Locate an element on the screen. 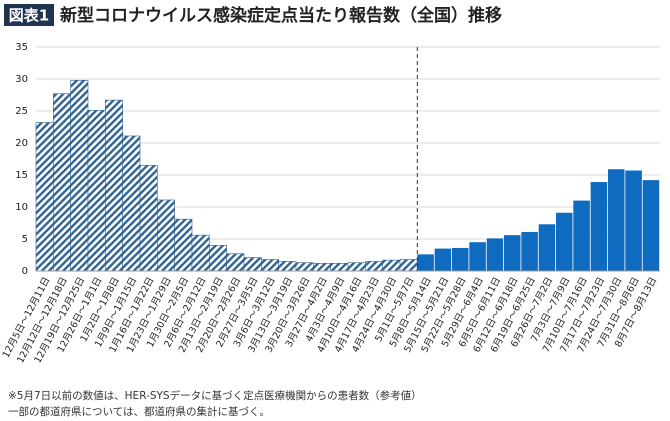 This screenshot has height=421, width=670. title-tag: 図表1 is located at coordinates (29, 16).